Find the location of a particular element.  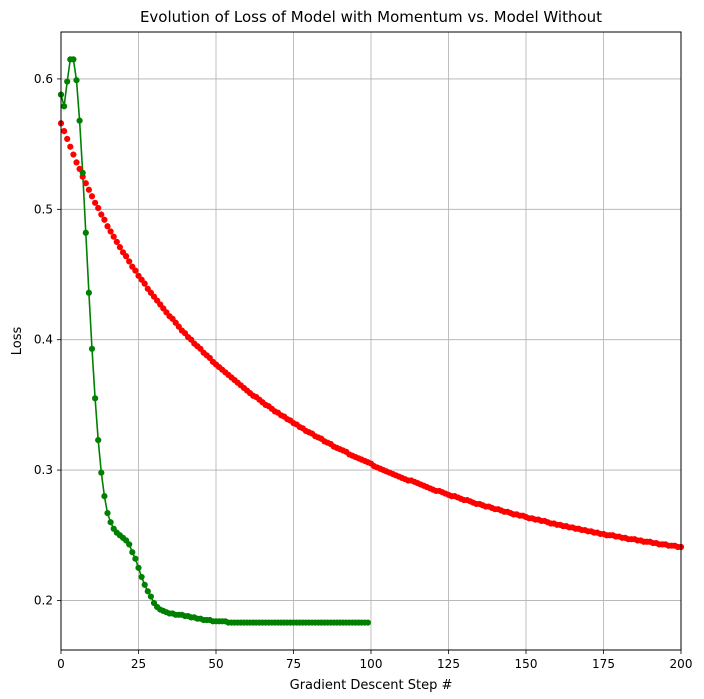

x-tick-label: 50 is located at coordinates (215, 664).